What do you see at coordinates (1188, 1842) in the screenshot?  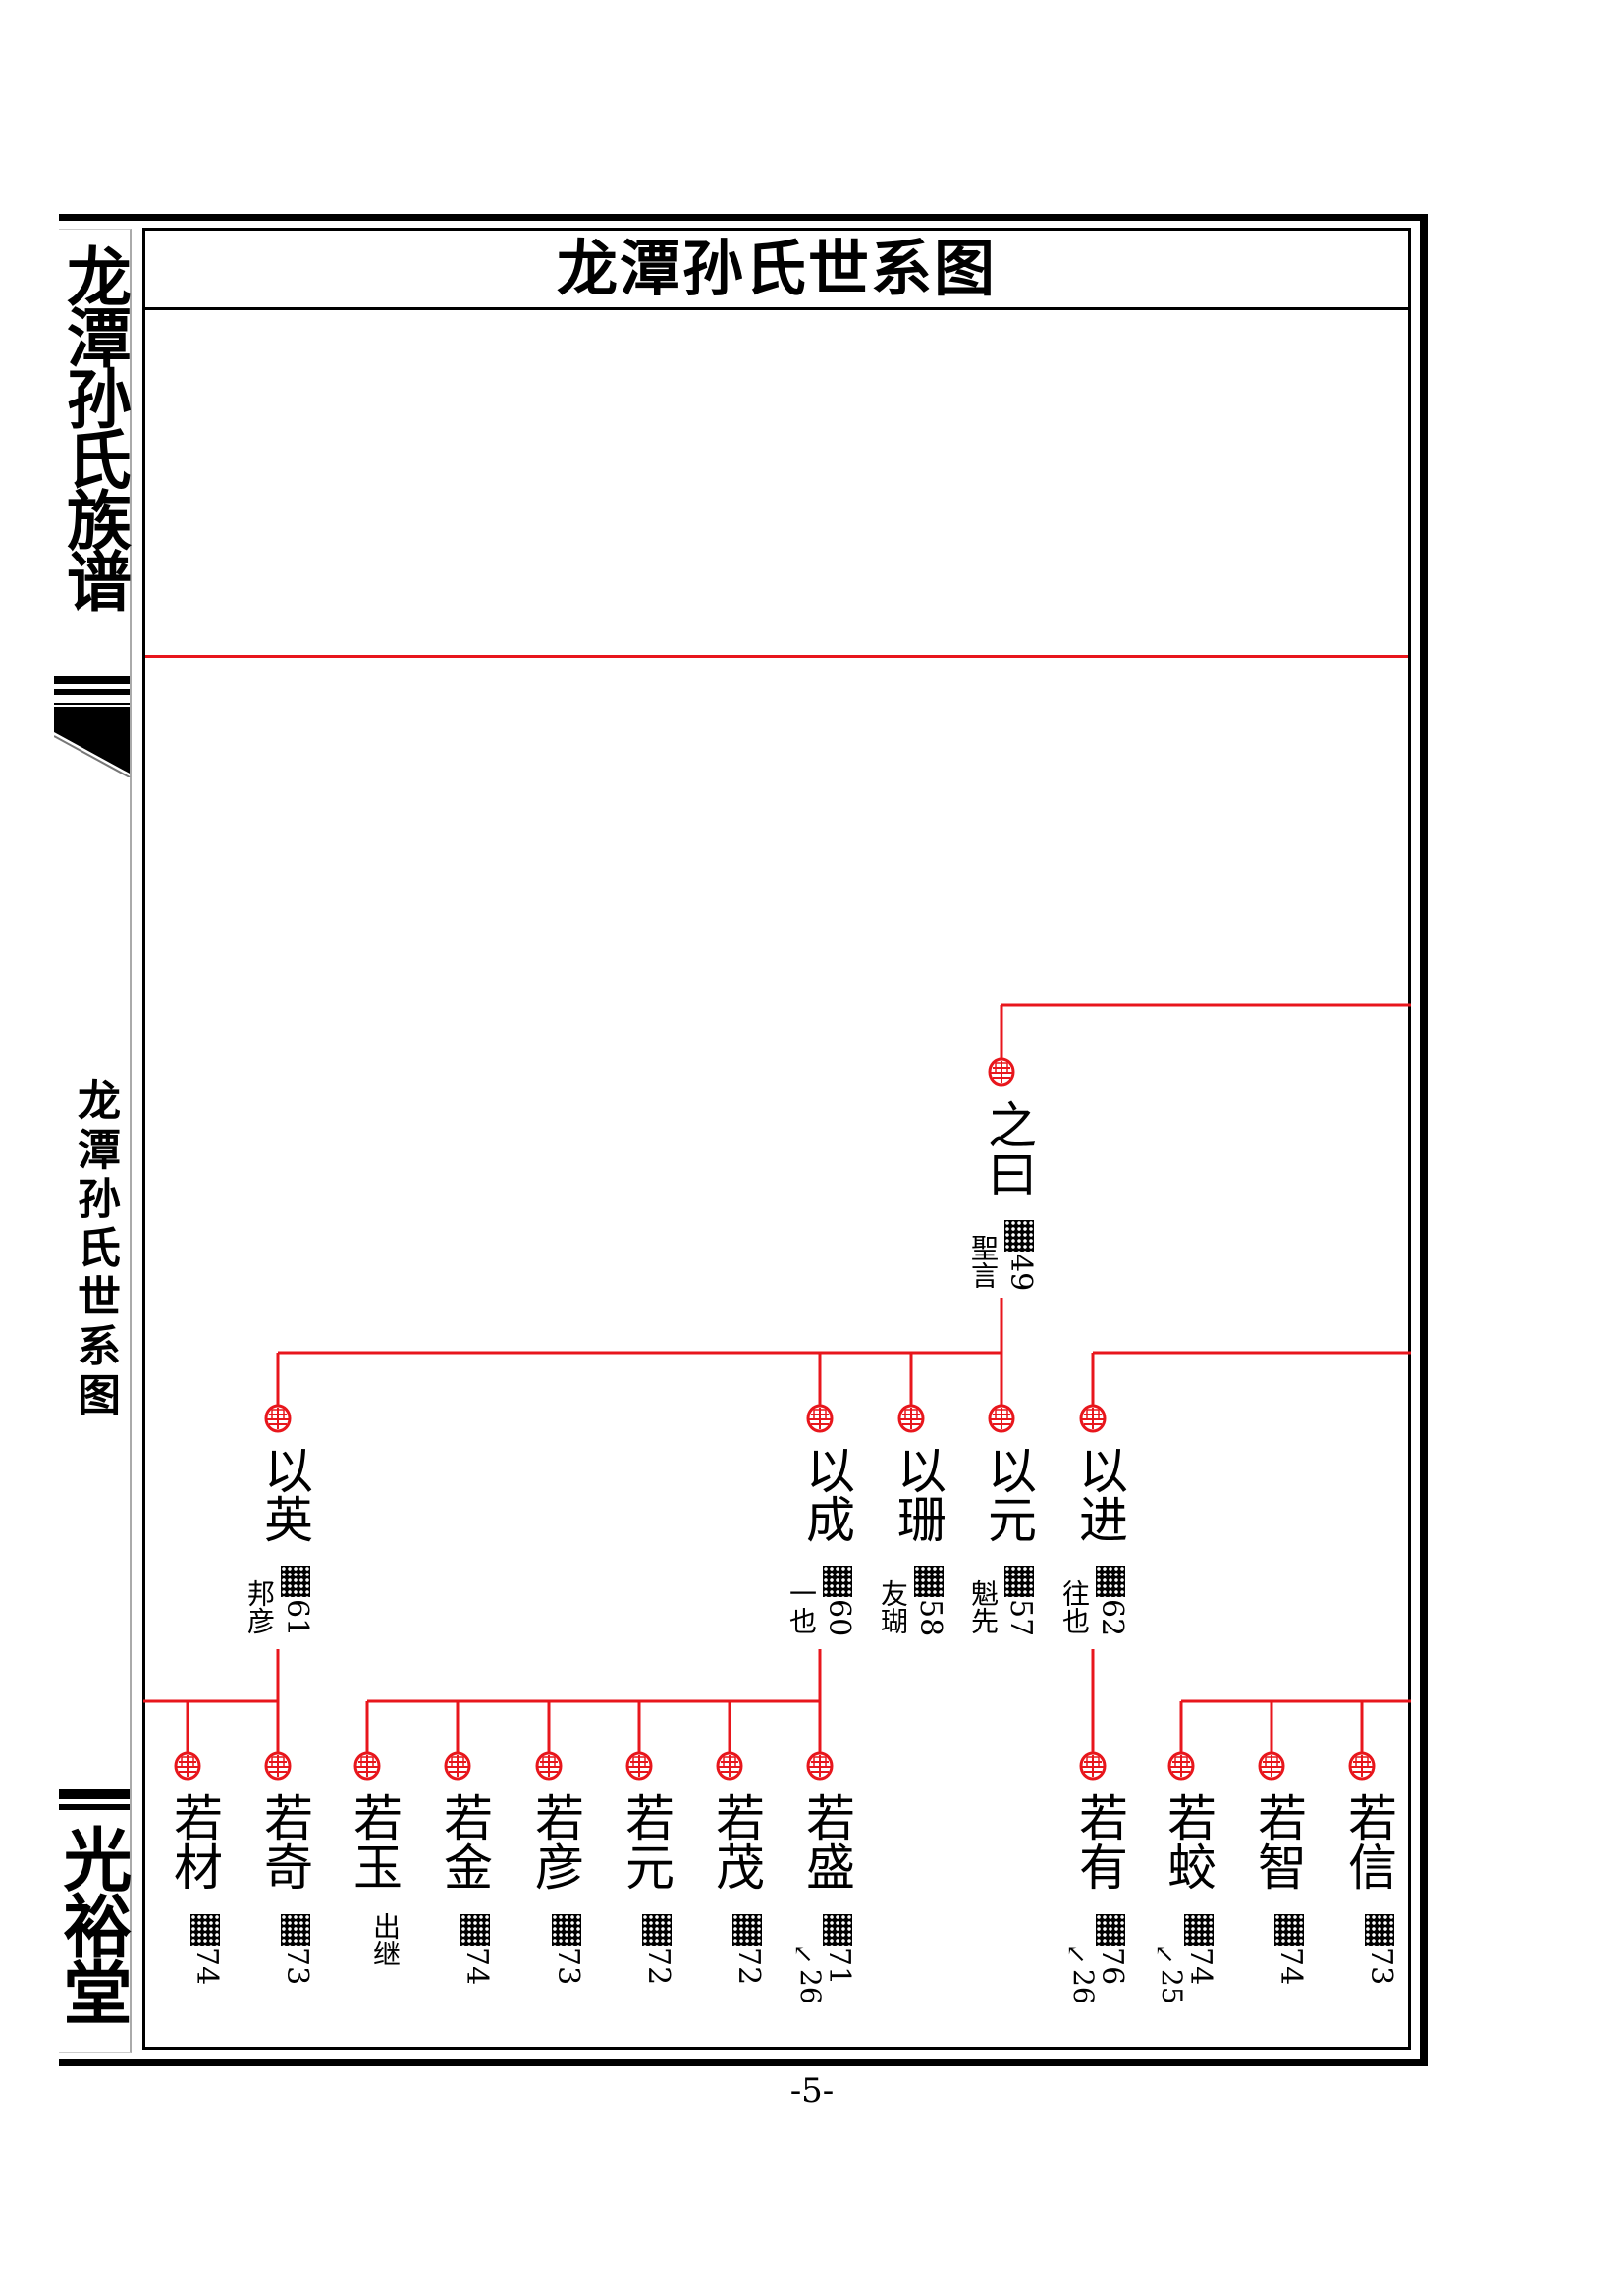 I see `person-name: 若蛟` at bounding box center [1188, 1842].